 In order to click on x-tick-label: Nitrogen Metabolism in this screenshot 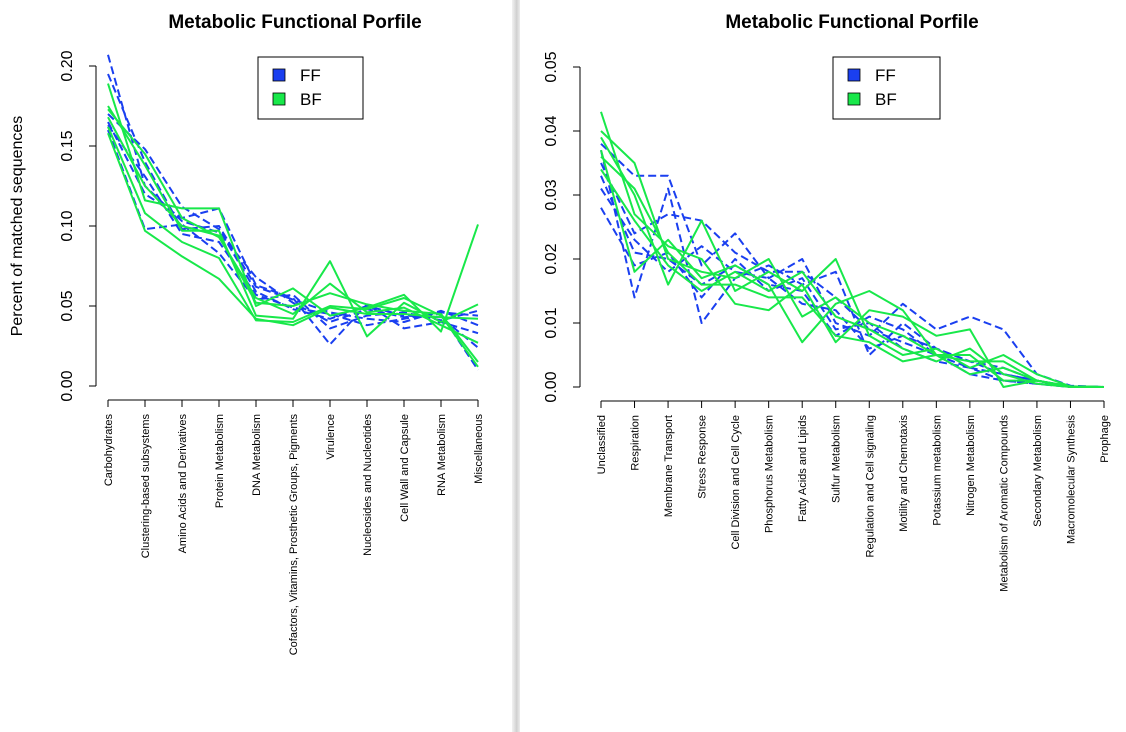, I will do `click(971, 465)`.